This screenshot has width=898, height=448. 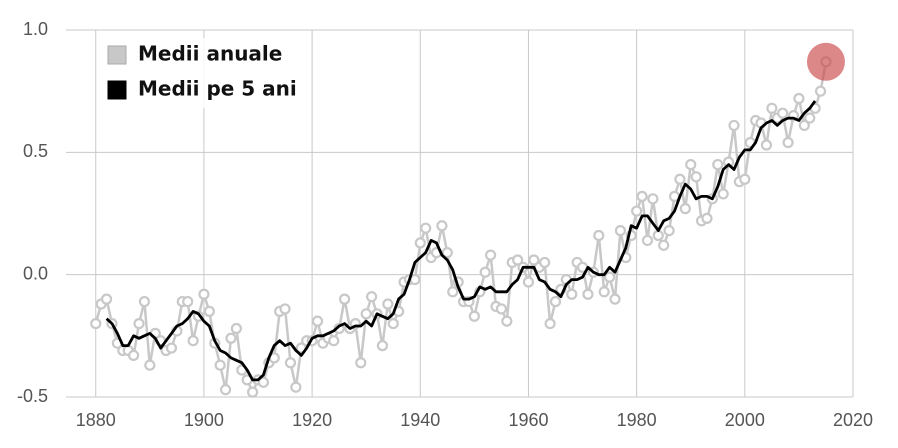 What do you see at coordinates (825, 61) in the screenshot?
I see `highlight-point` at bounding box center [825, 61].